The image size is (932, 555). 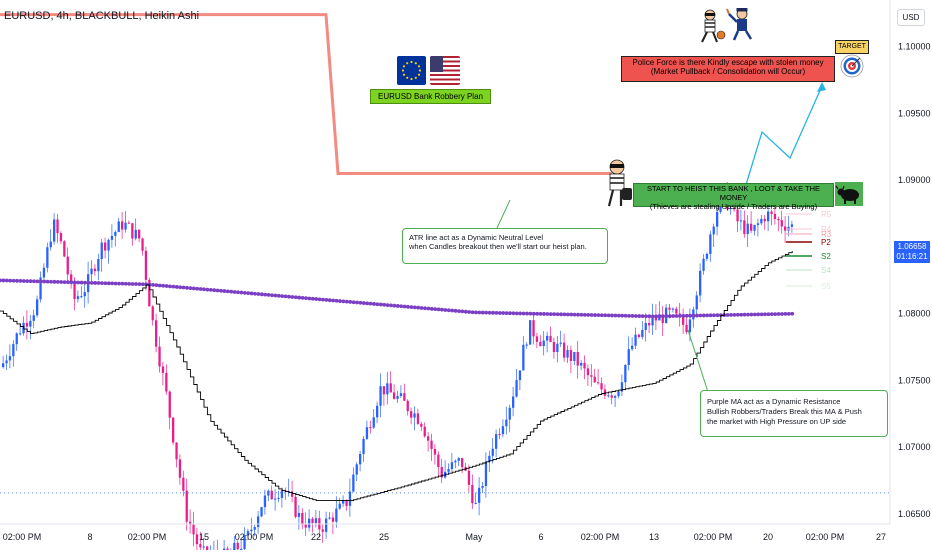 I want to click on symbol-title: EURUSD, 4h, BLACKBULL, Heikin Ashi, so click(x=102, y=16).